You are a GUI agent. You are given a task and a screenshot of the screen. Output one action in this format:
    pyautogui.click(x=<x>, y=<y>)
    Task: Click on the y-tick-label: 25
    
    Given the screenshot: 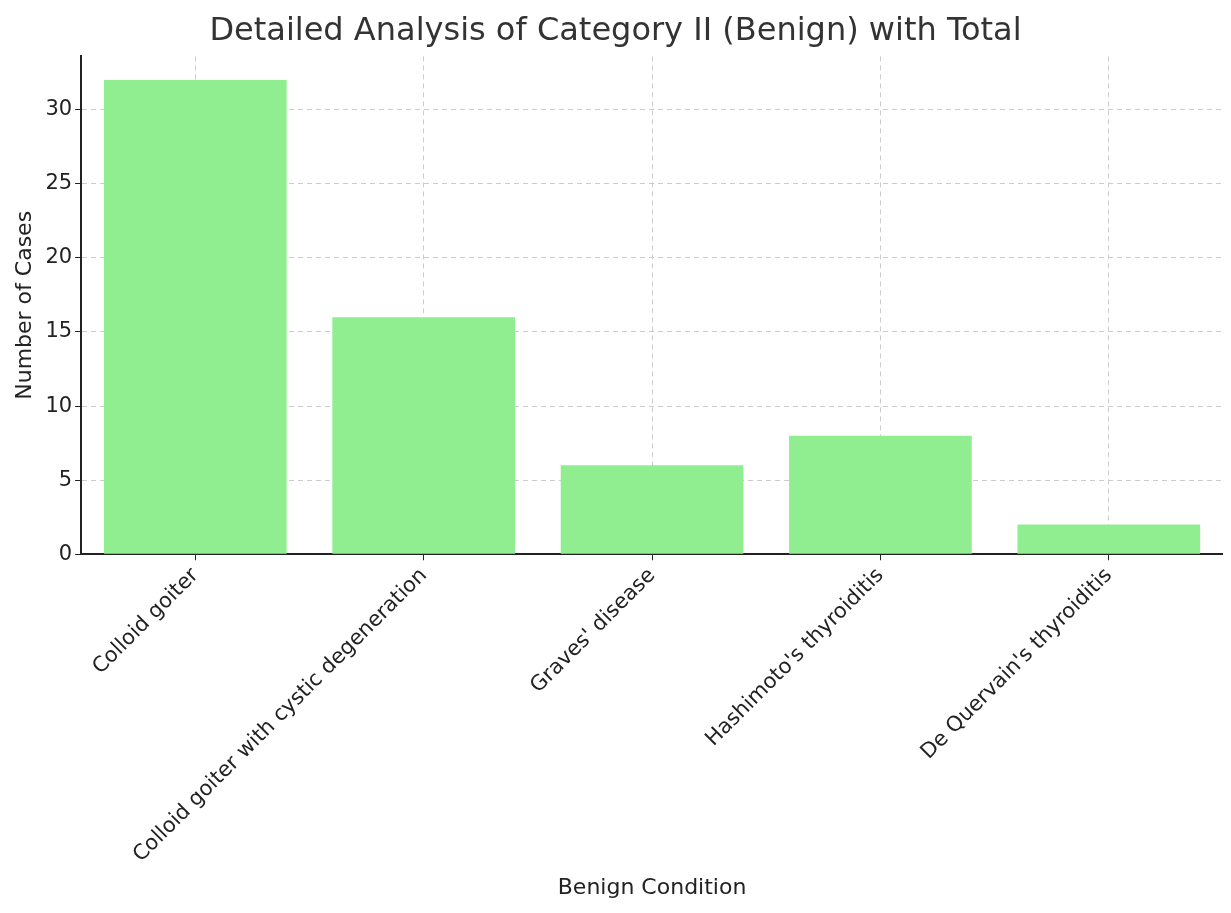 What is the action you would take?
    pyautogui.click(x=59, y=182)
    